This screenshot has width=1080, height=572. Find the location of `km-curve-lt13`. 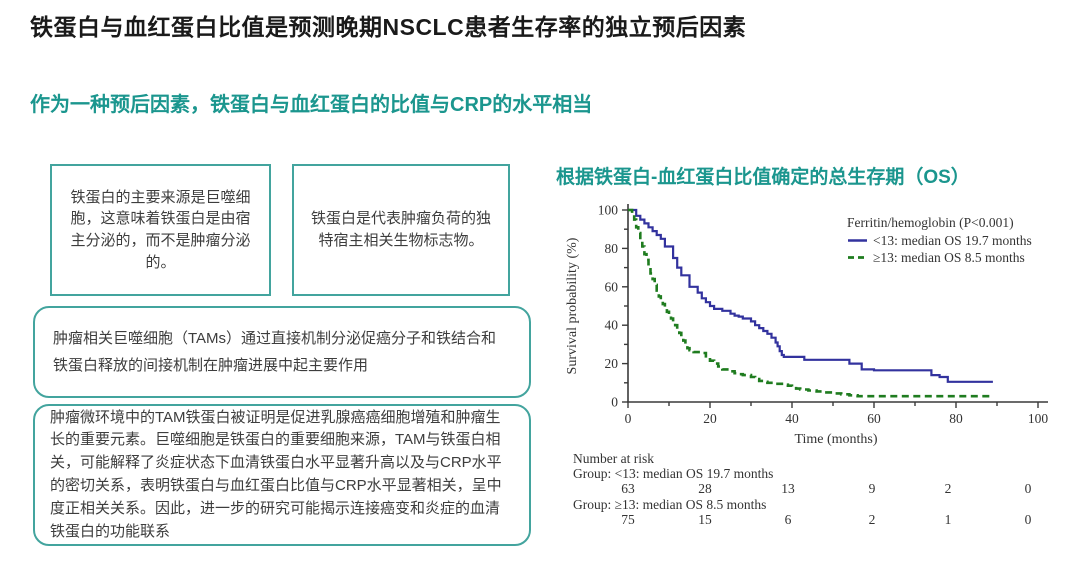

km-curve-lt13 is located at coordinates (810, 295).